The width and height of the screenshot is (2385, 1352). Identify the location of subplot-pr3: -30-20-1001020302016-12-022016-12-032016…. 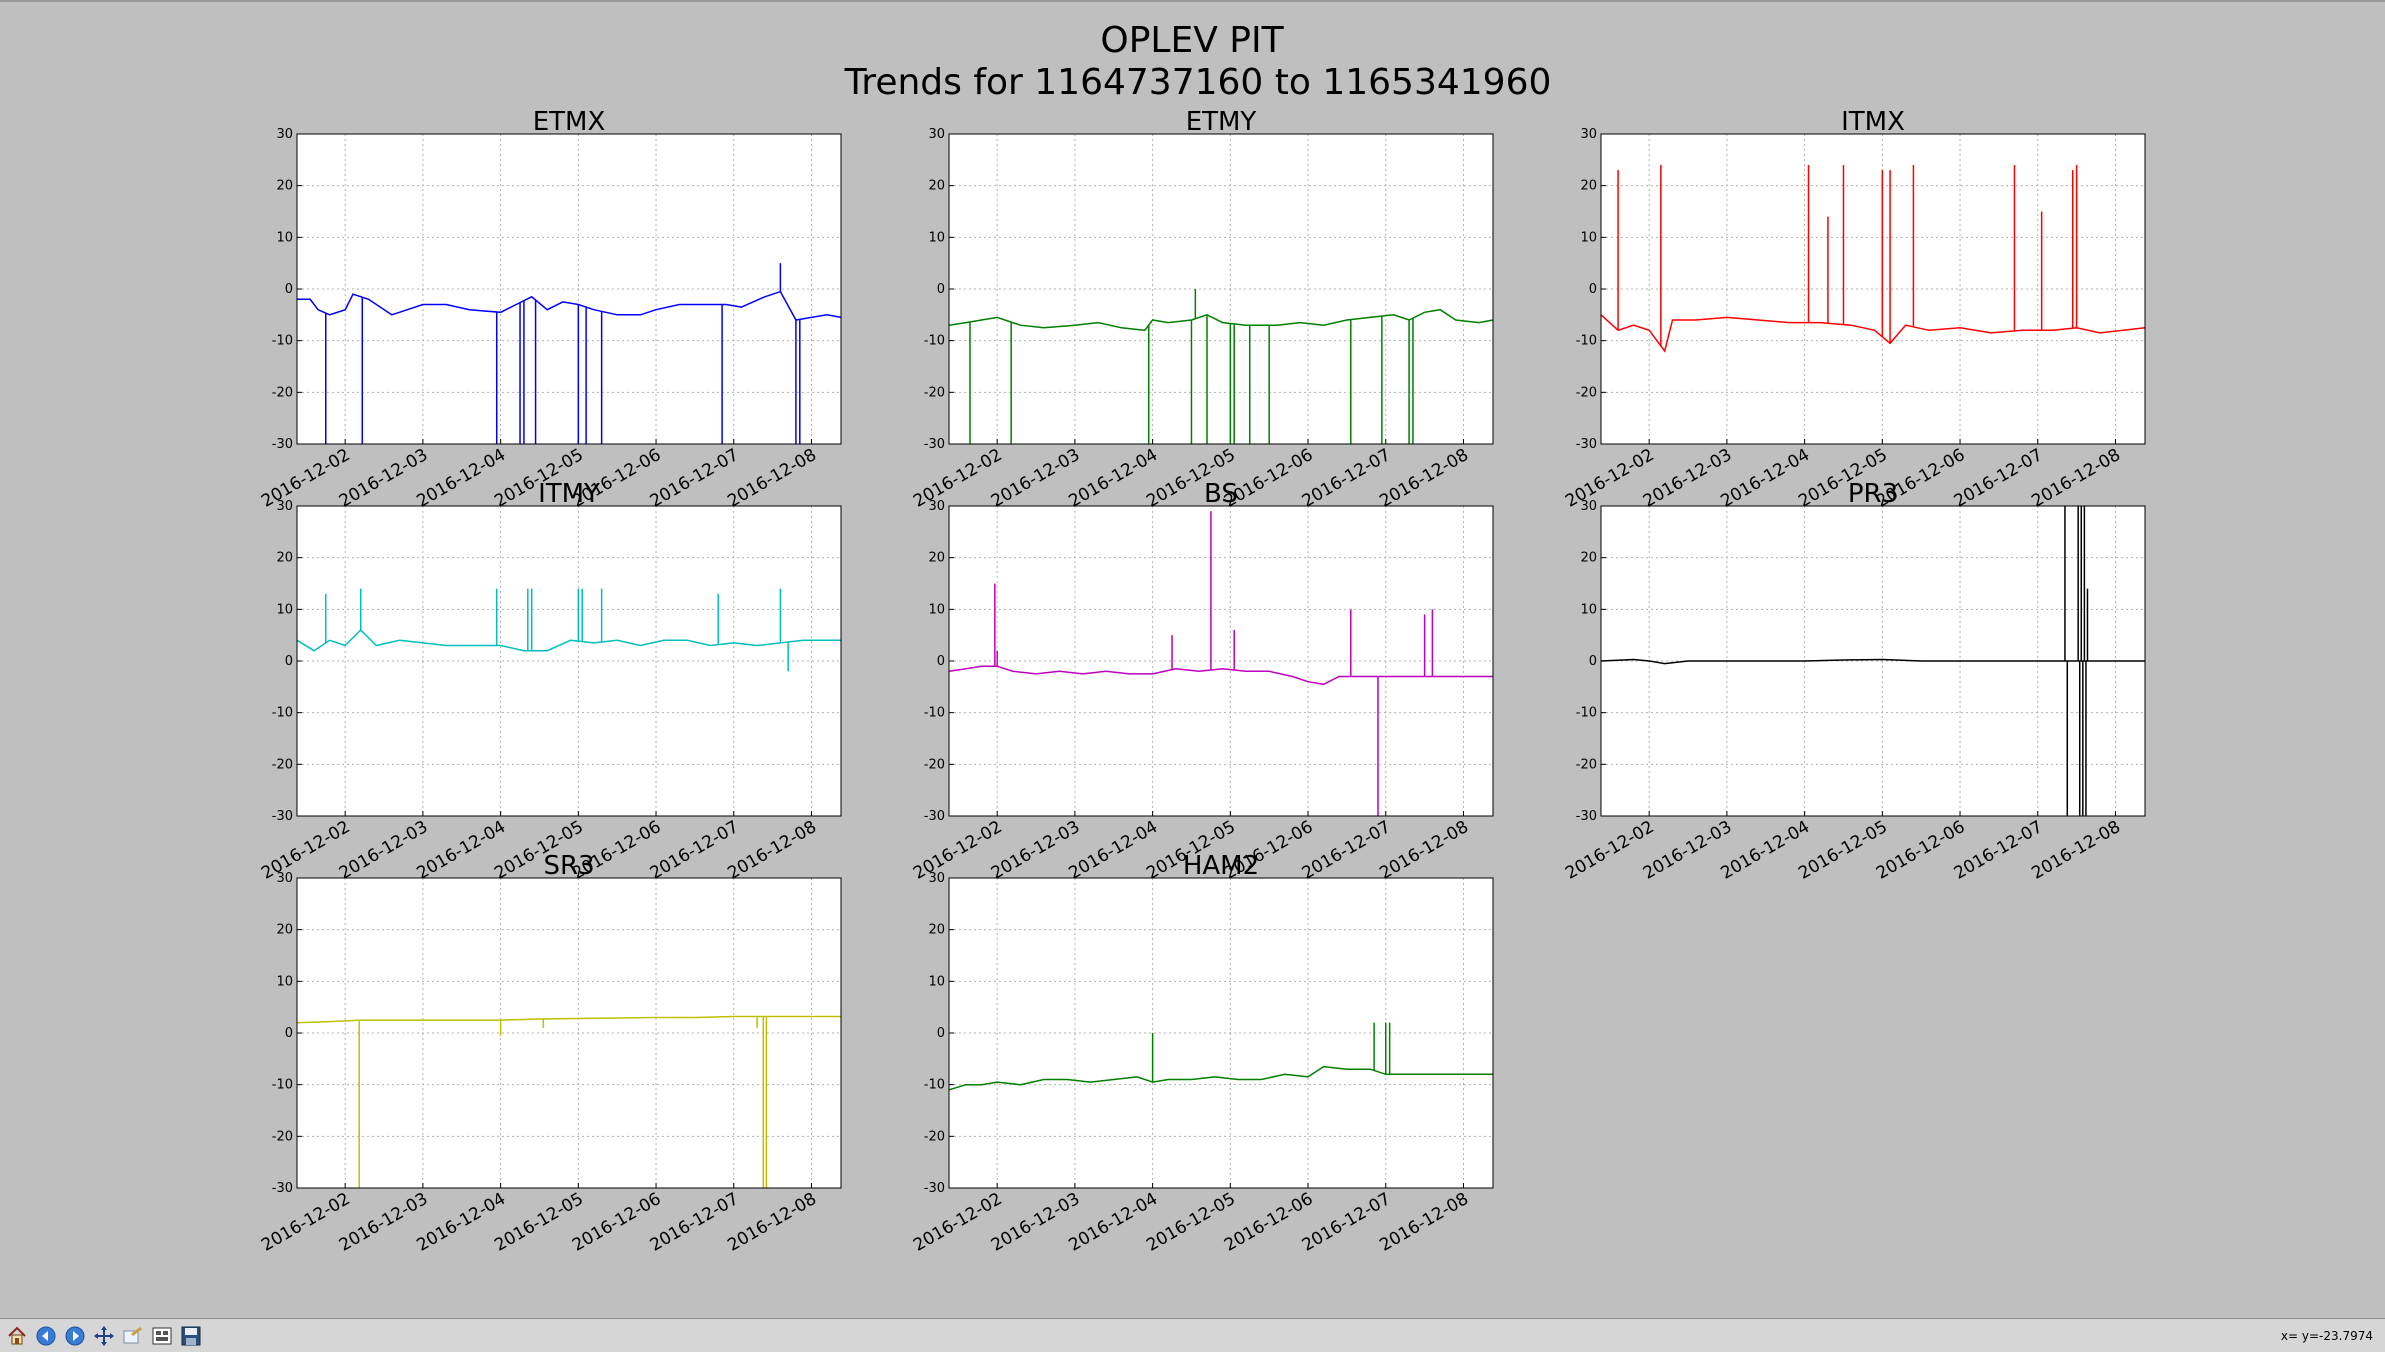
(1854, 681).